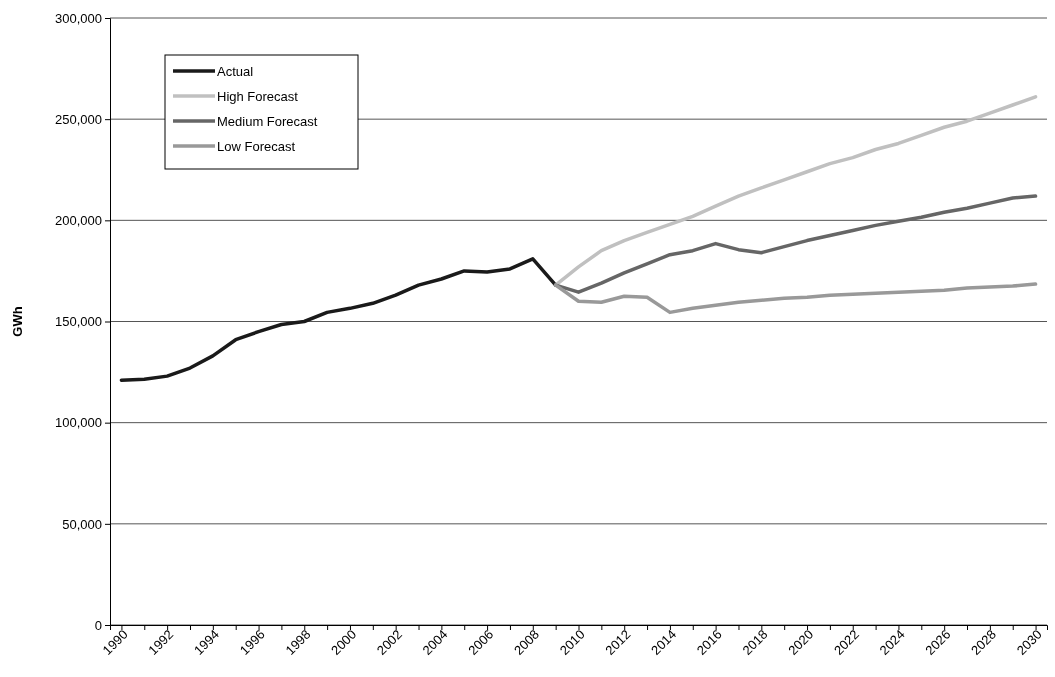 The height and width of the screenshot is (677, 1055). What do you see at coordinates (267, 121) in the screenshot?
I see `legend-label: Medium Forecast` at bounding box center [267, 121].